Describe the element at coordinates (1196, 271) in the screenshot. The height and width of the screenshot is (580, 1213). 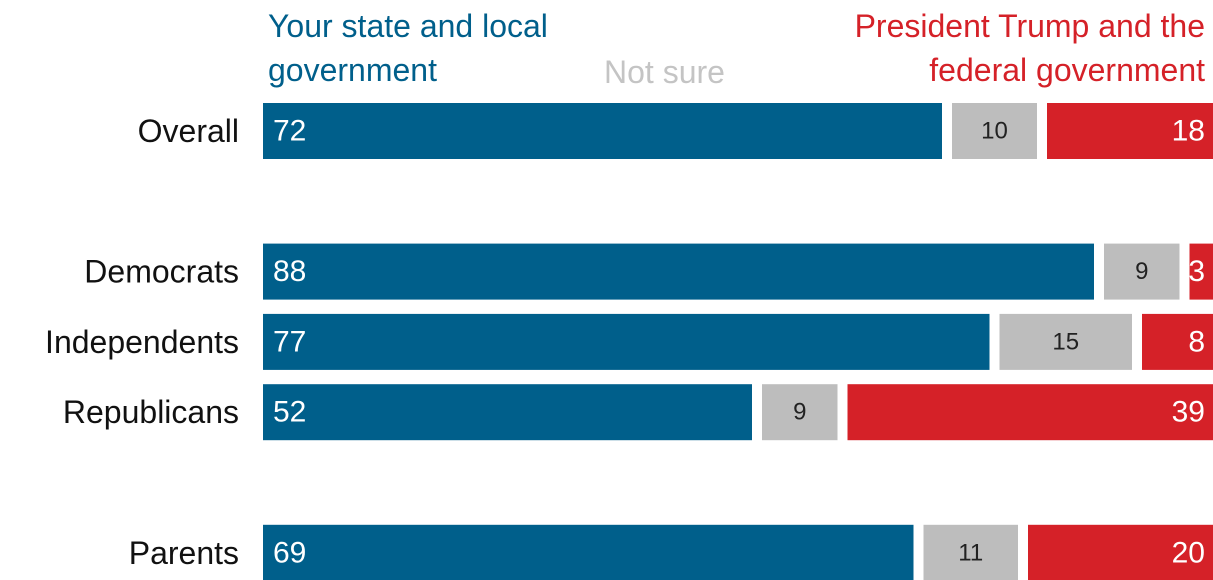
I see `value-label: 3` at that location.